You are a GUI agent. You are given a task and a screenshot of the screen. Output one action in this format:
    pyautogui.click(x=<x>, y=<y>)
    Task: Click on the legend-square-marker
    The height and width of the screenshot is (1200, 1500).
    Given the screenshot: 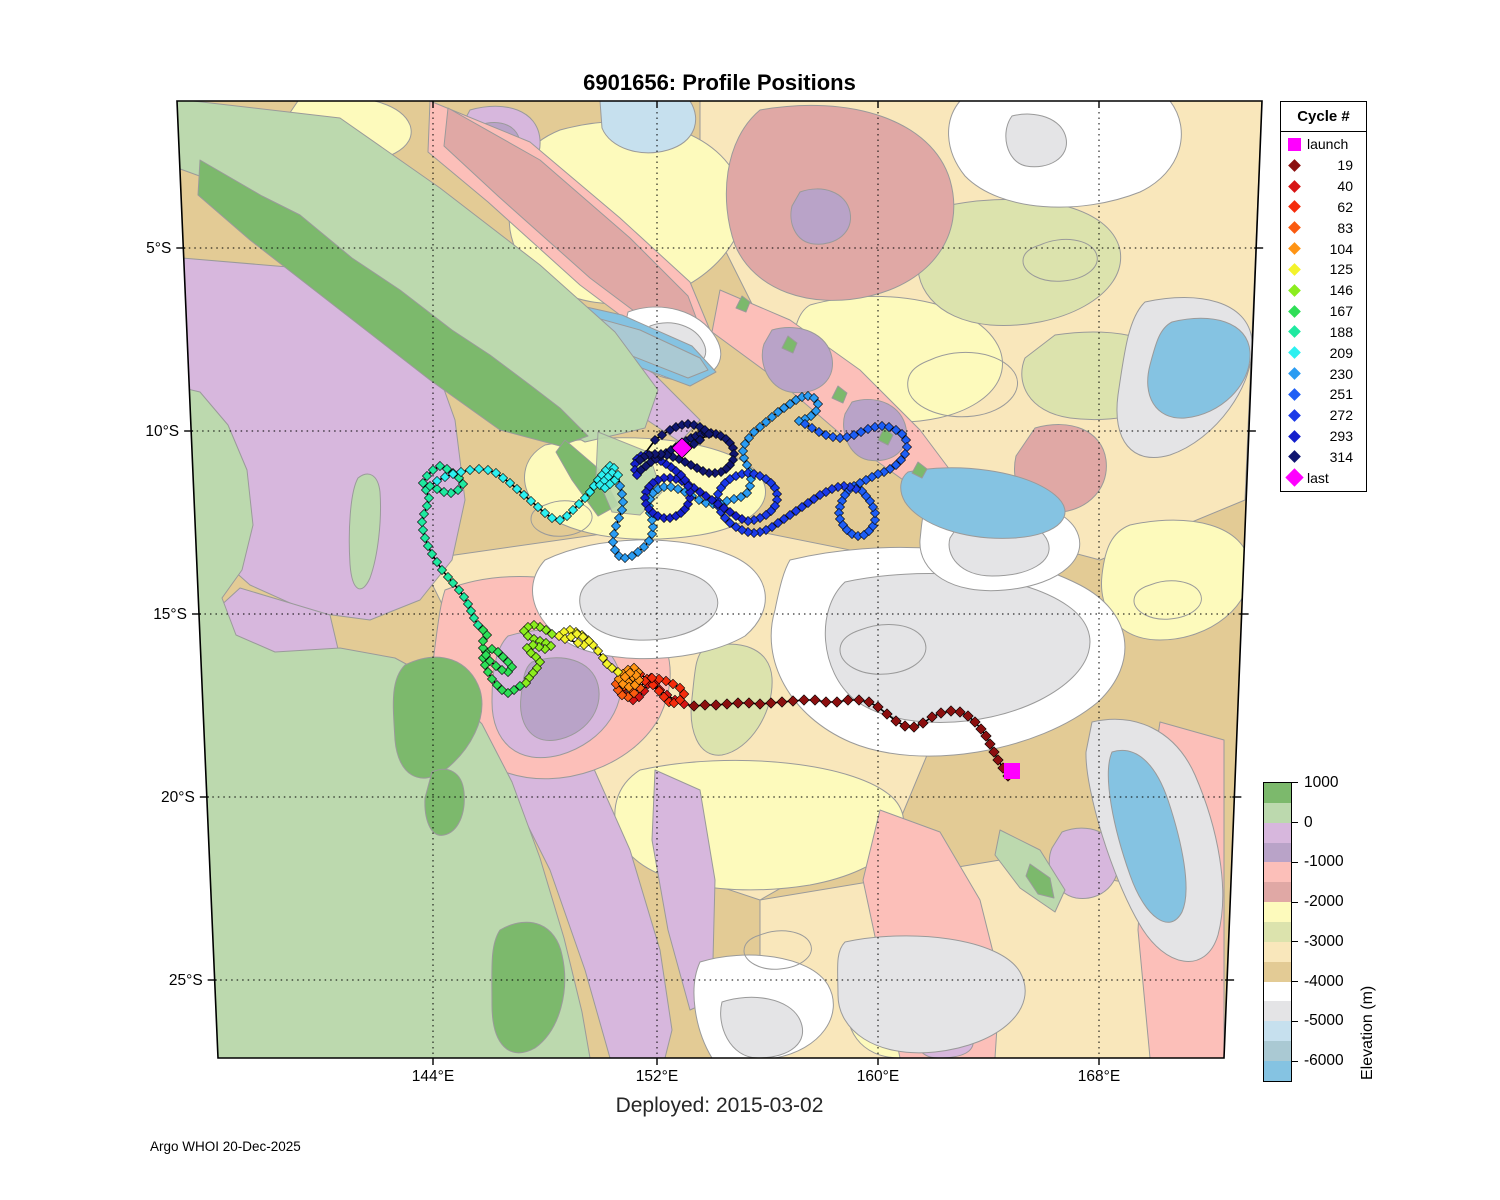 What is the action you would take?
    pyautogui.click(x=1294, y=144)
    